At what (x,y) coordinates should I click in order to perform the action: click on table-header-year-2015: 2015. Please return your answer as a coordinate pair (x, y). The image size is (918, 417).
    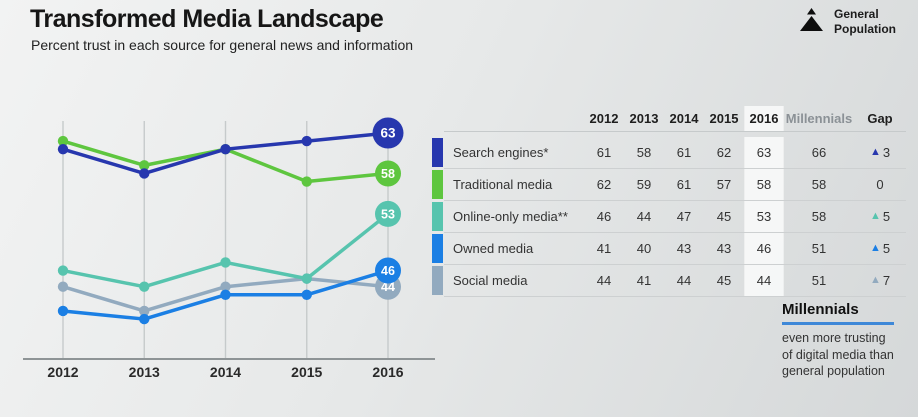
    Looking at the image, I should click on (724, 119).